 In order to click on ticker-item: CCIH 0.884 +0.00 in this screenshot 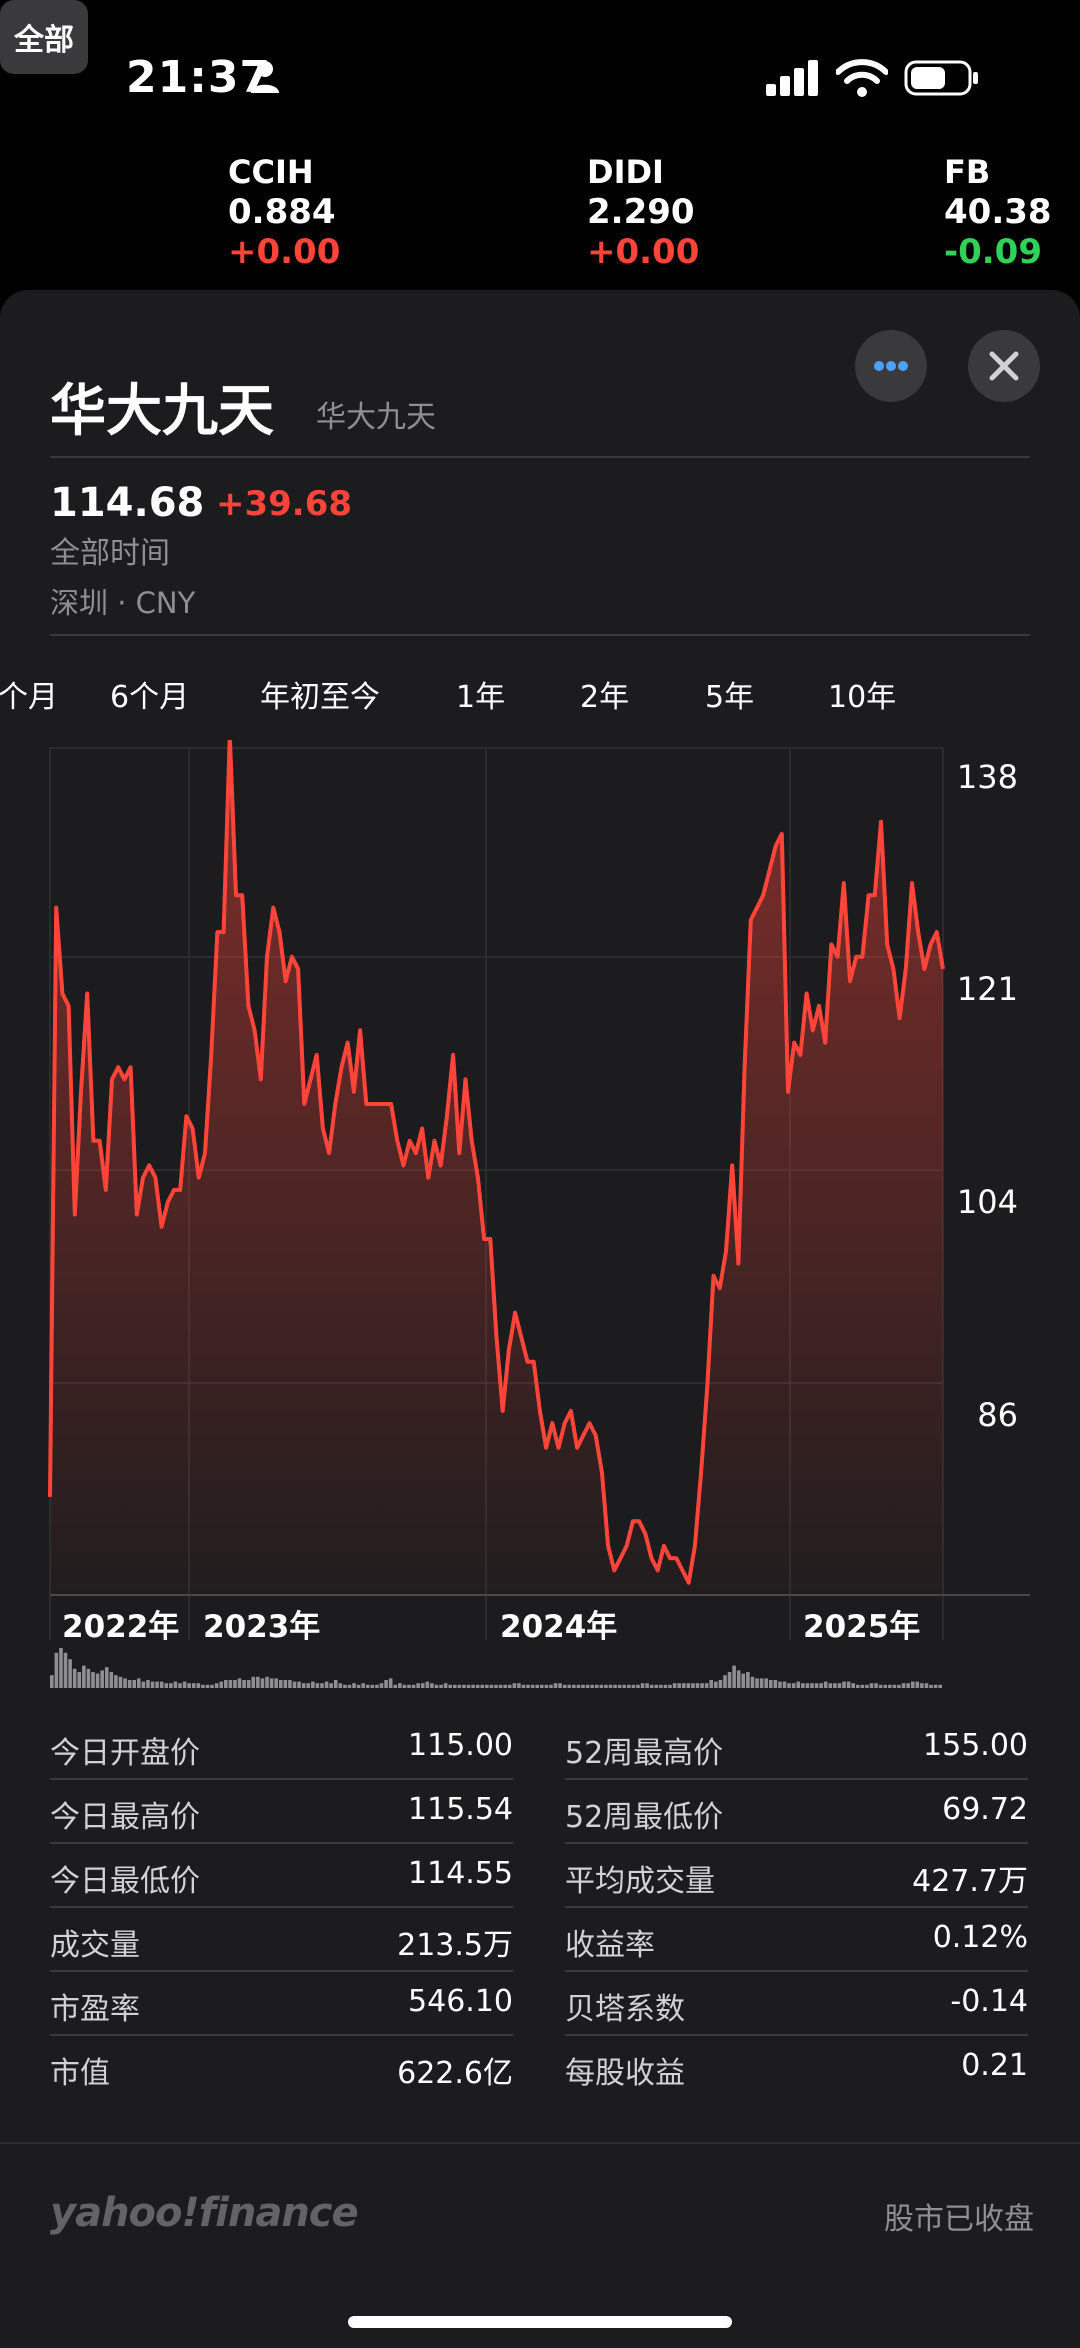, I will do `click(284, 212)`.